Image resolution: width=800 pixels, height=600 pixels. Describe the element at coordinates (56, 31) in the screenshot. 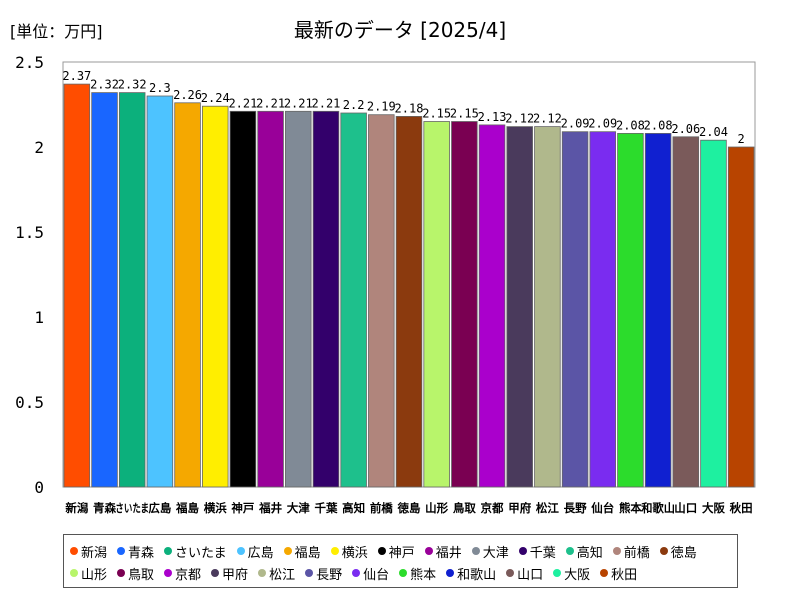

I see `unit-label: [単位：万円]` at that location.